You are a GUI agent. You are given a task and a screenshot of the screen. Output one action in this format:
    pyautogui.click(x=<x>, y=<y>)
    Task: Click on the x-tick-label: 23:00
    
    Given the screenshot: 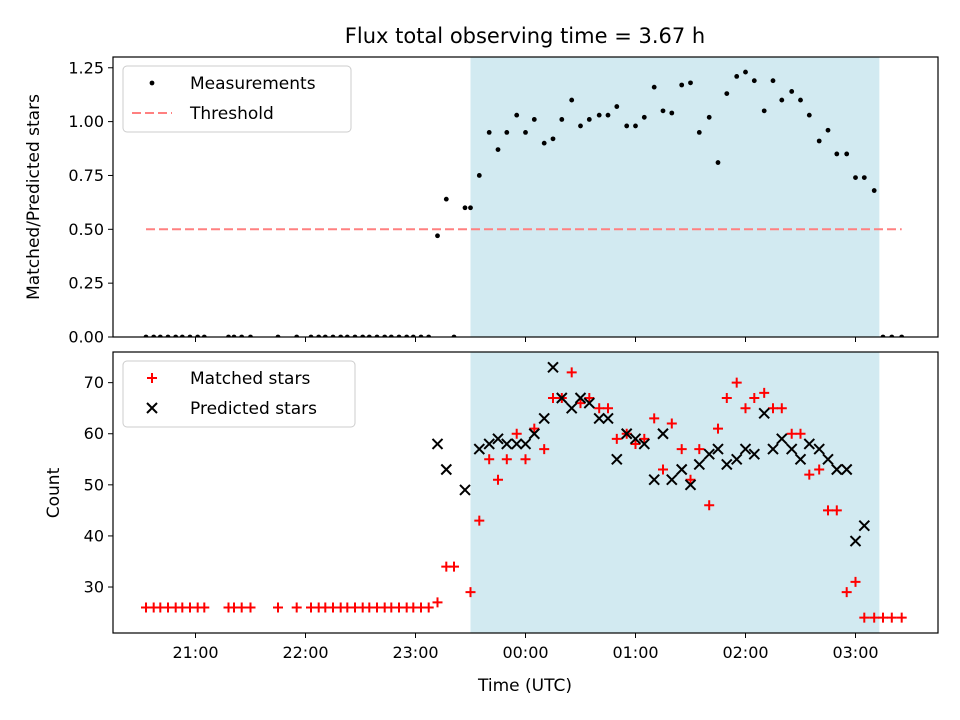 What is the action you would take?
    pyautogui.click(x=415, y=652)
    